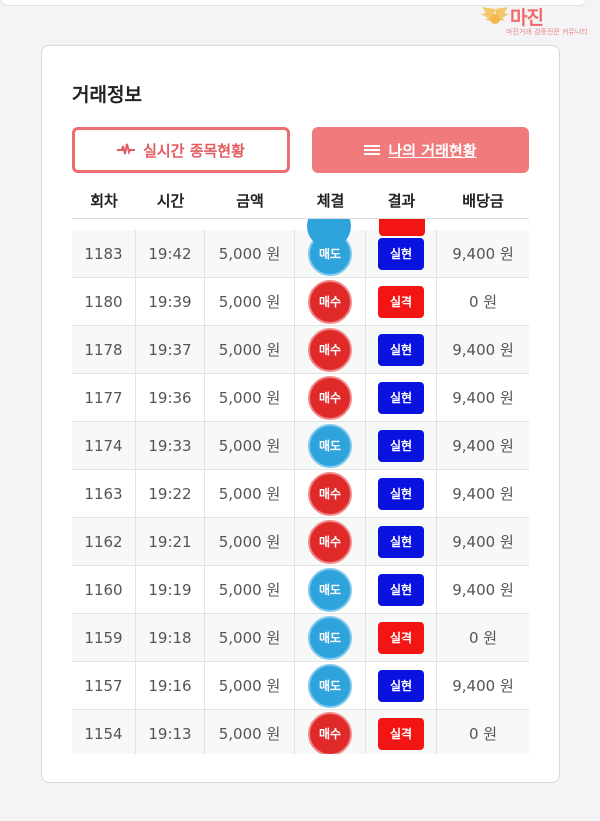 Image resolution: width=600 pixels, height=821 pixels. I want to click on cell-round: 1159, so click(104, 637).